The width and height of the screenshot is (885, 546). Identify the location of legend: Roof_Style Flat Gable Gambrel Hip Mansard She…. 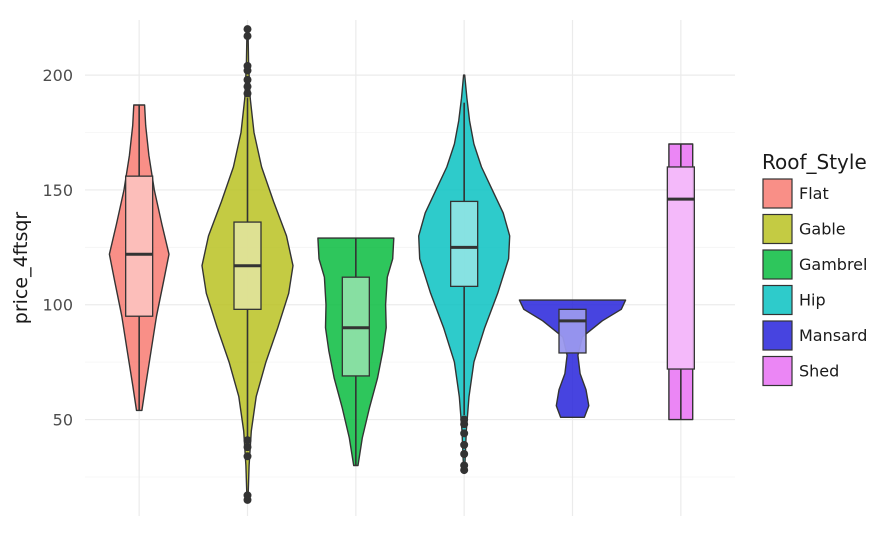
(814, 268).